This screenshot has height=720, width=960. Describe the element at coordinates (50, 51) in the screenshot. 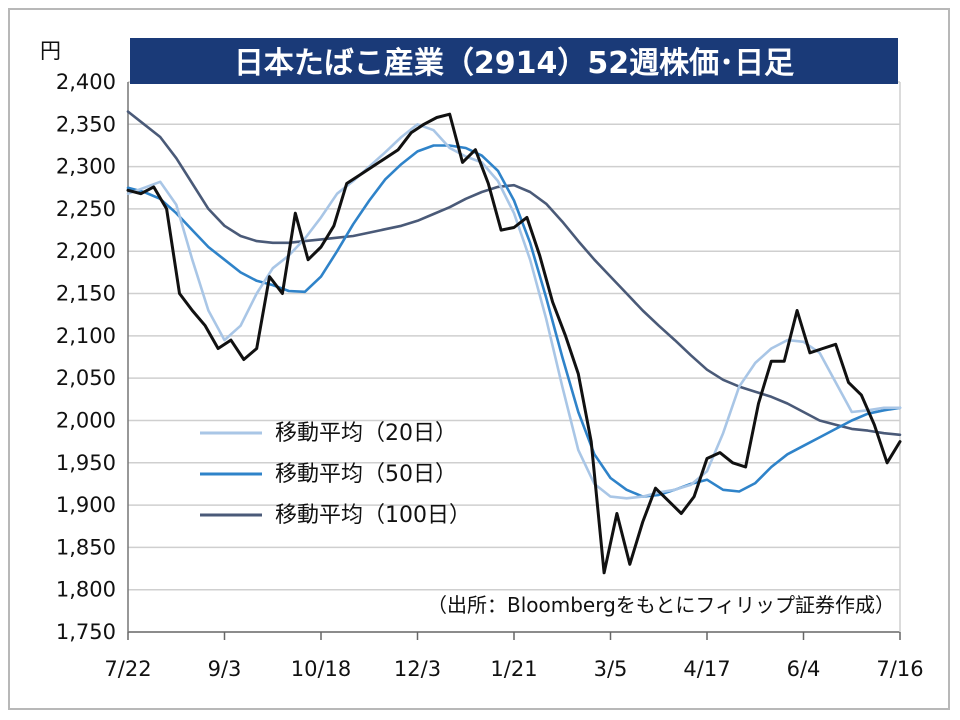

I see `y-axis-unit-label: 円` at that location.